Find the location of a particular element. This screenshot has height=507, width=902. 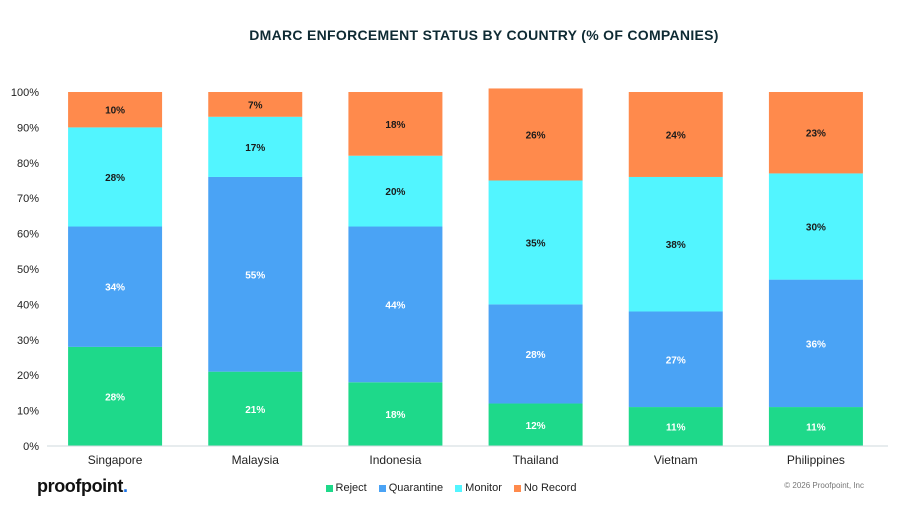

data-label: 20% is located at coordinates (395, 192).